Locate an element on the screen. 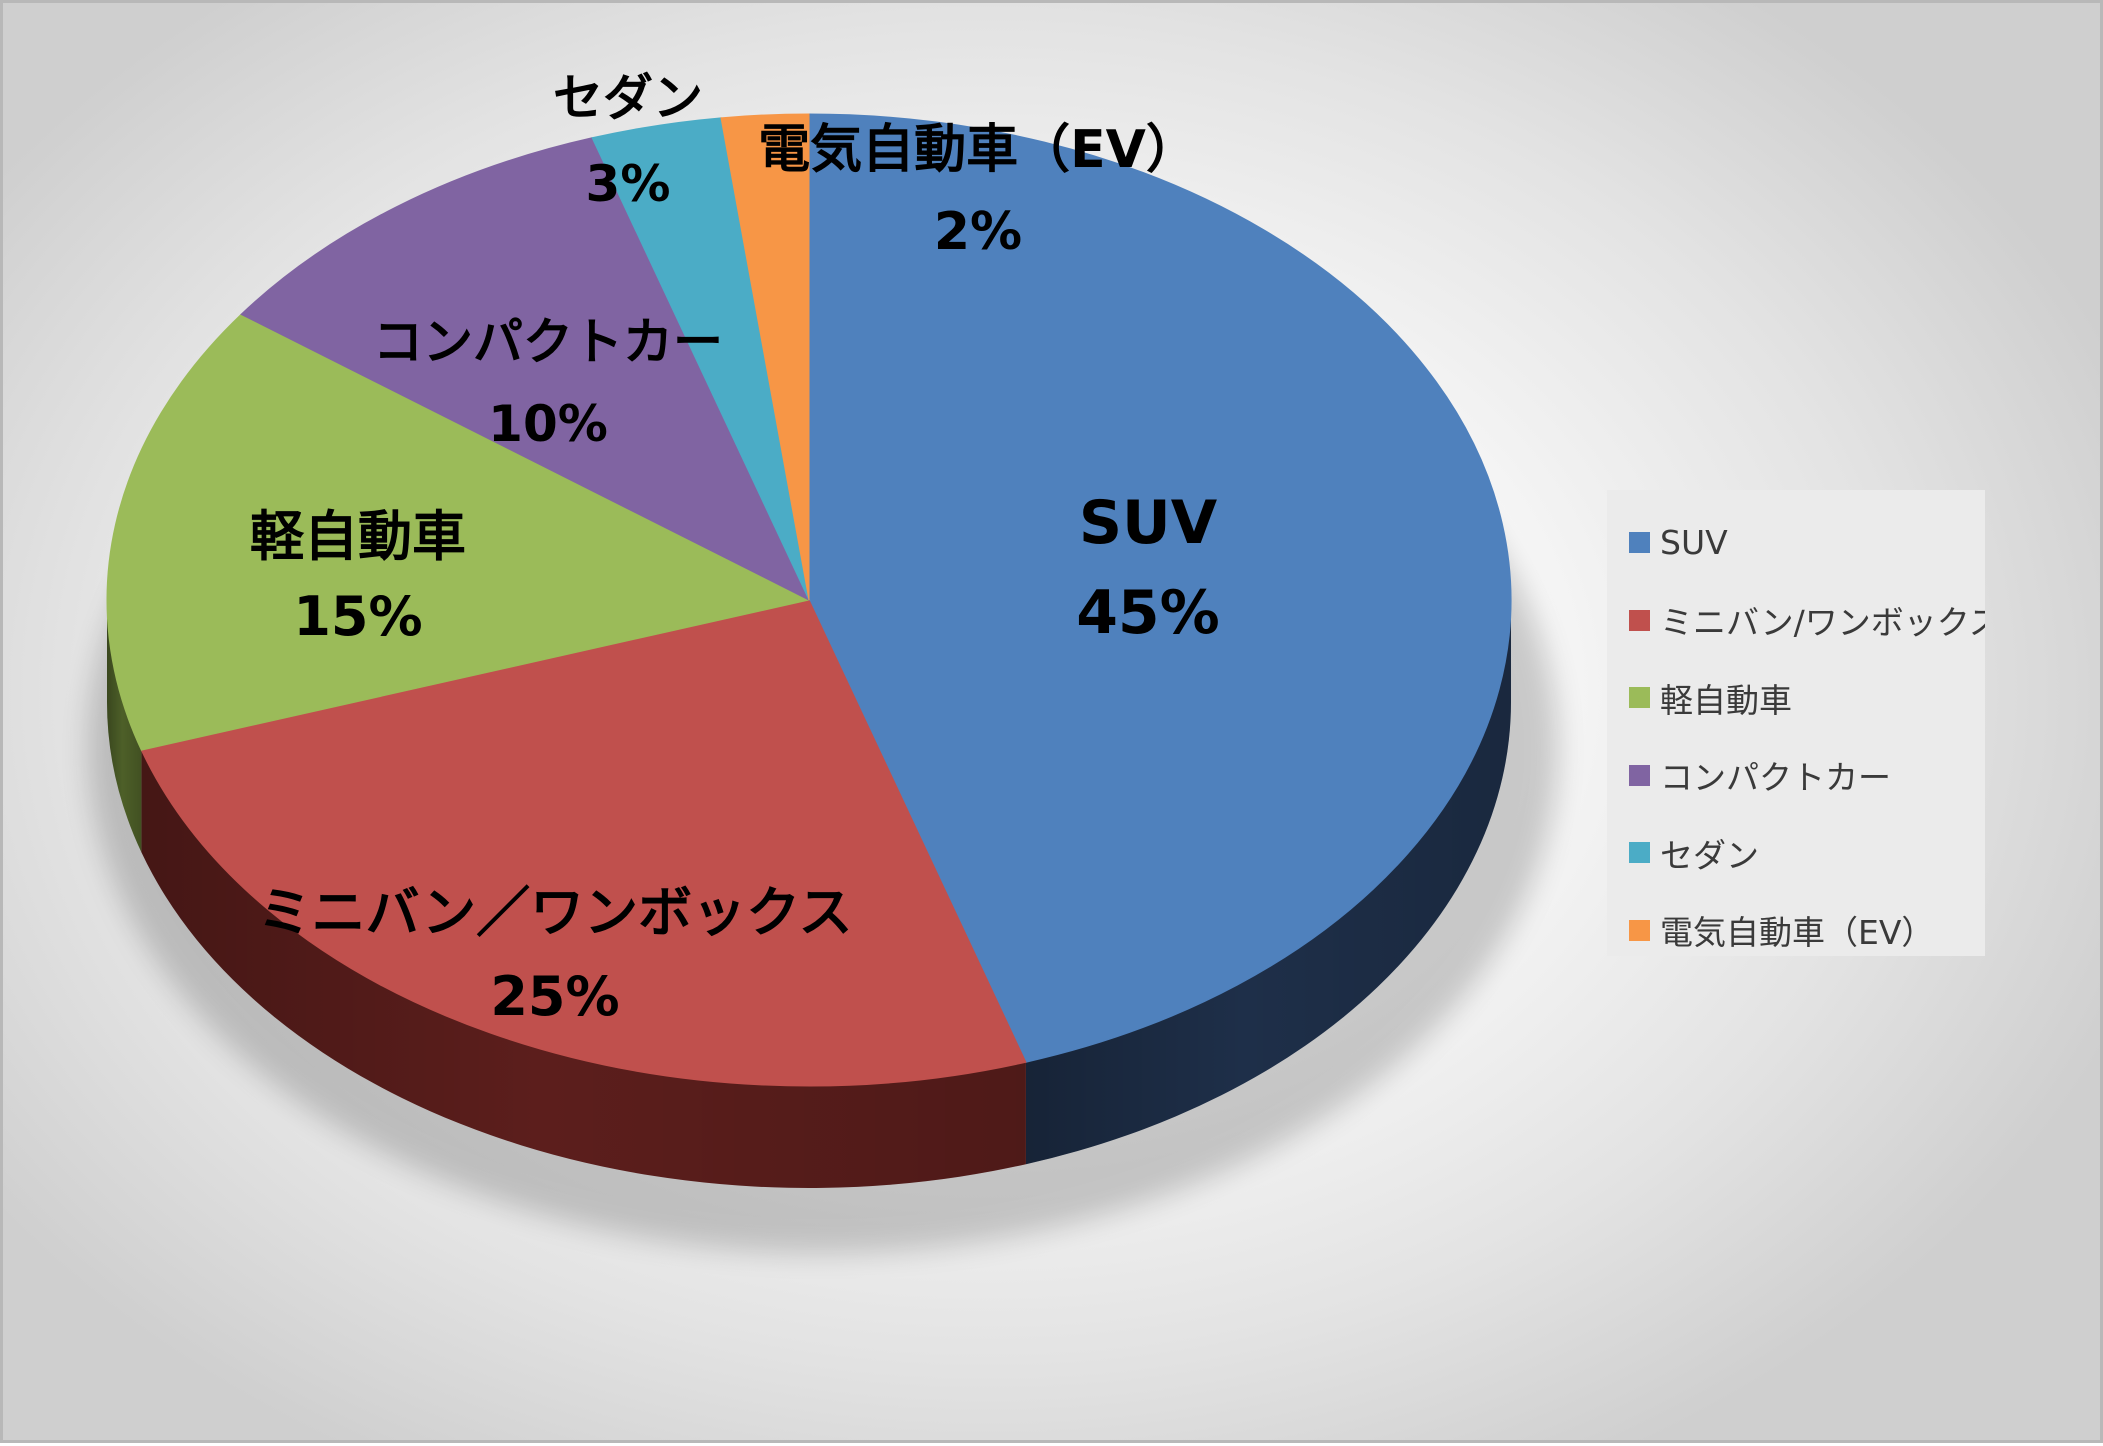 This screenshot has height=1446, width=2103. legend-item: SUV is located at coordinates (1796, 543).